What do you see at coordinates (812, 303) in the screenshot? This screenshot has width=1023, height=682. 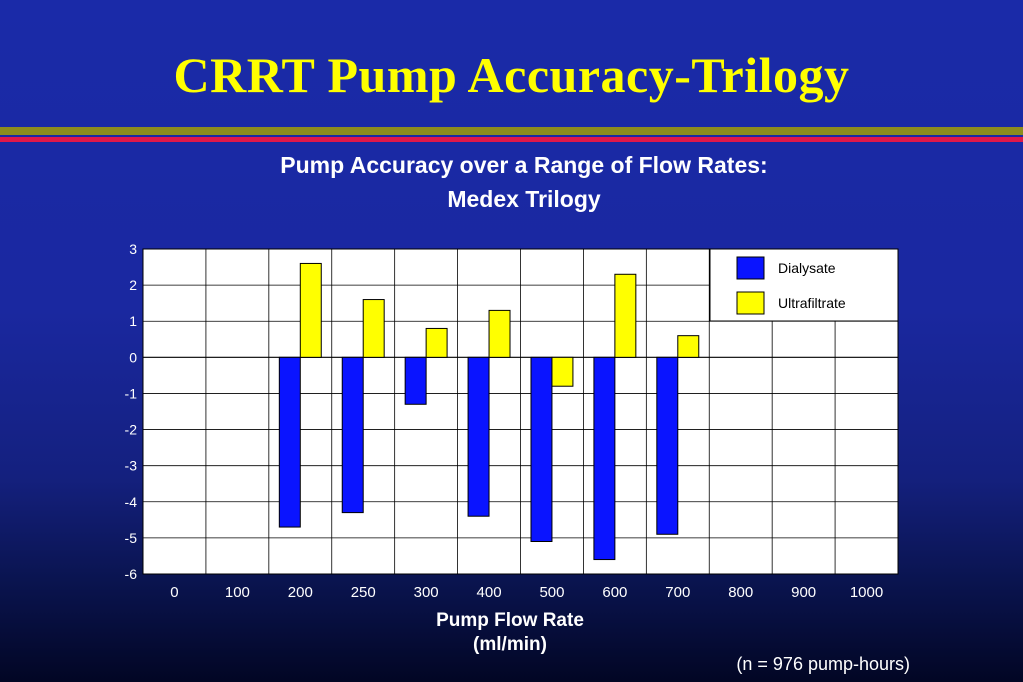 I see `legend-label-ultrafiltrate: Ultrafiltrate` at bounding box center [812, 303].